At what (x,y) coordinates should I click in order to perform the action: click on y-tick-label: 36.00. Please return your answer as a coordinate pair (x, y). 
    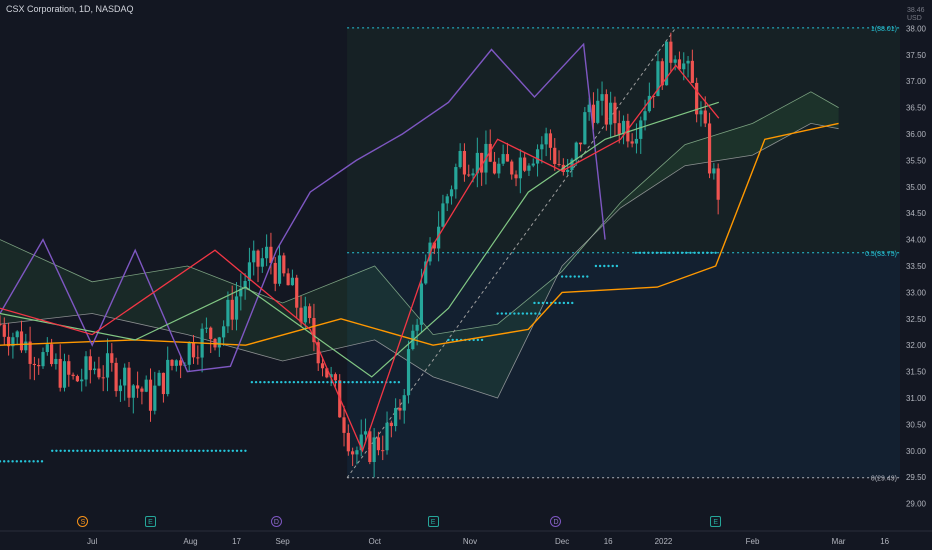
    Looking at the image, I should click on (916, 134).